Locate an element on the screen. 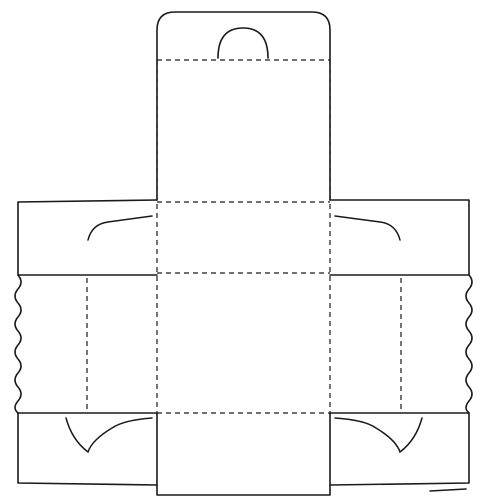 The width and height of the screenshot is (482, 500). right-lower-tab is located at coordinates (378, 435).